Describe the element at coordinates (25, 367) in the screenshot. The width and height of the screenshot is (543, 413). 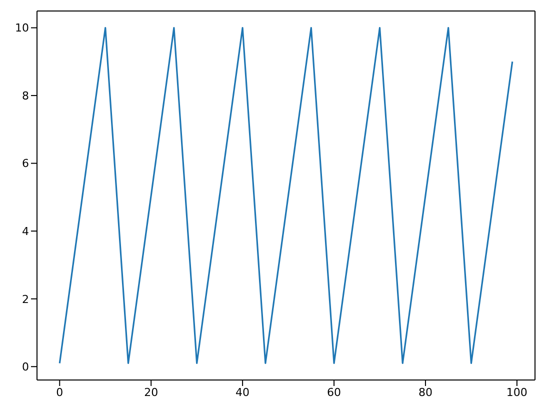
I see `y-tick-label: 0` at that location.